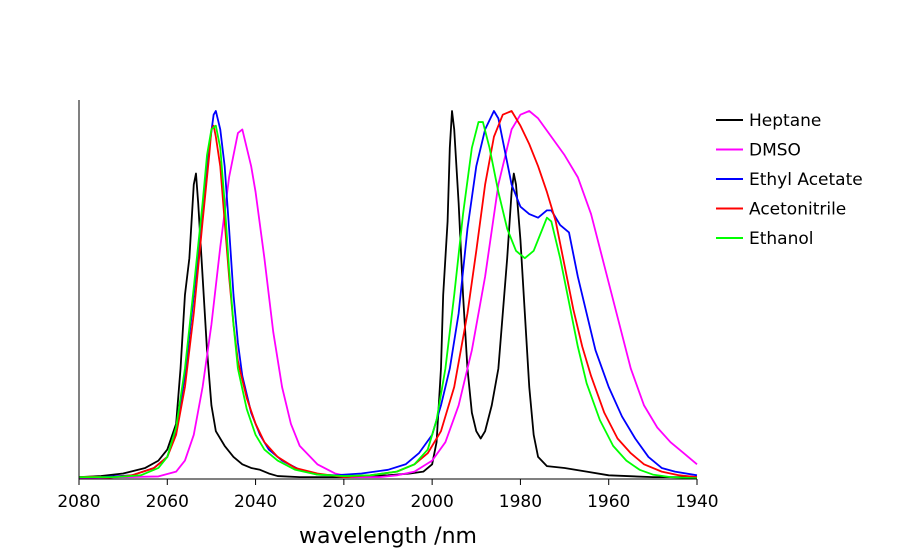  Describe the element at coordinates (520, 502) in the screenshot. I see `x-tick-label: 1980` at that location.